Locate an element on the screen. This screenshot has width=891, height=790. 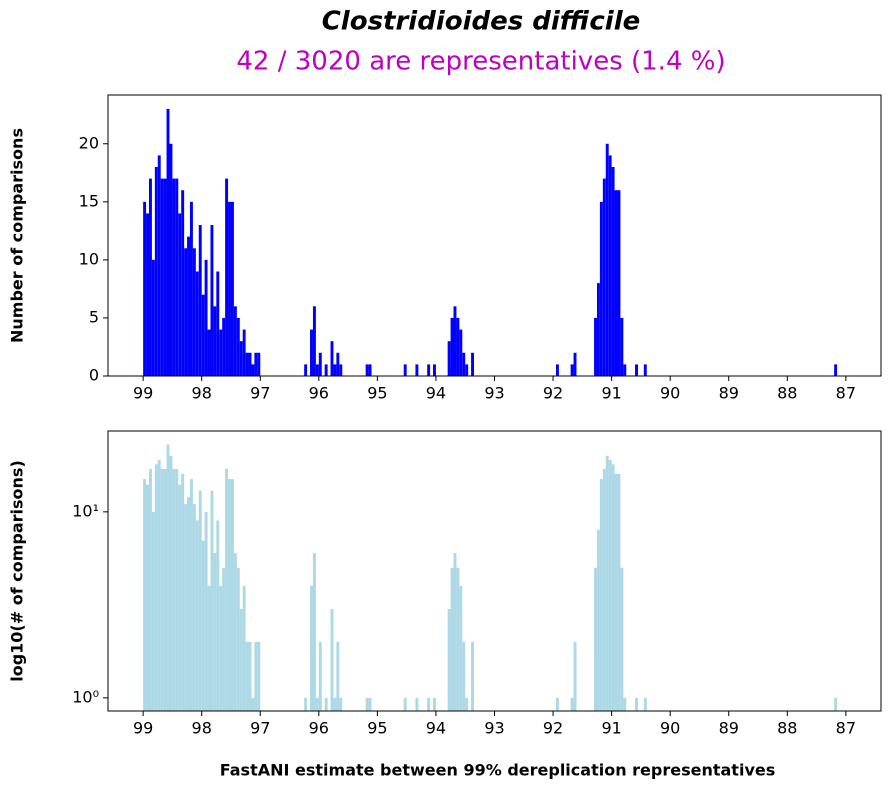
x-tick-label: 98 is located at coordinates (202, 393).